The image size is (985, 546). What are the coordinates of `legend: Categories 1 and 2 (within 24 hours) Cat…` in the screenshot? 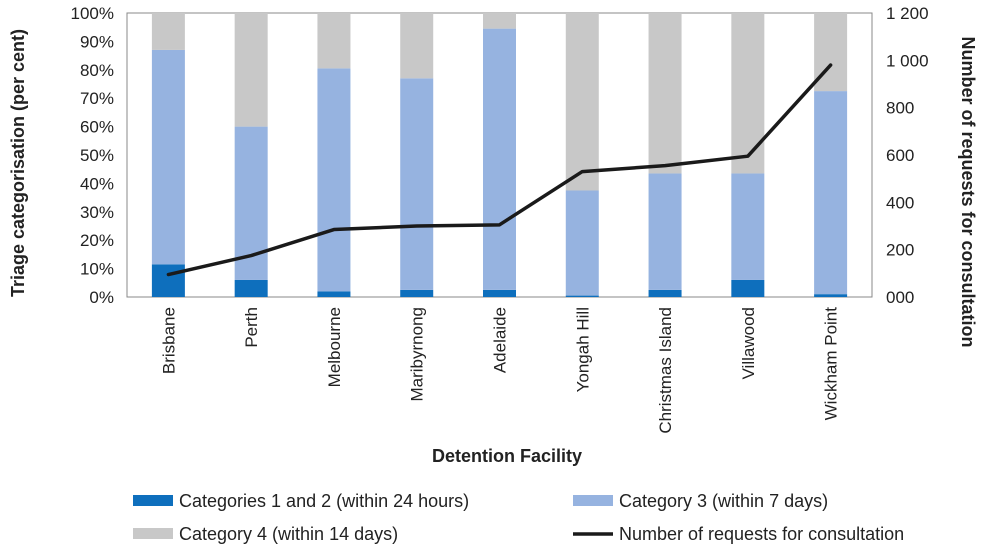 It's located at (518, 517).